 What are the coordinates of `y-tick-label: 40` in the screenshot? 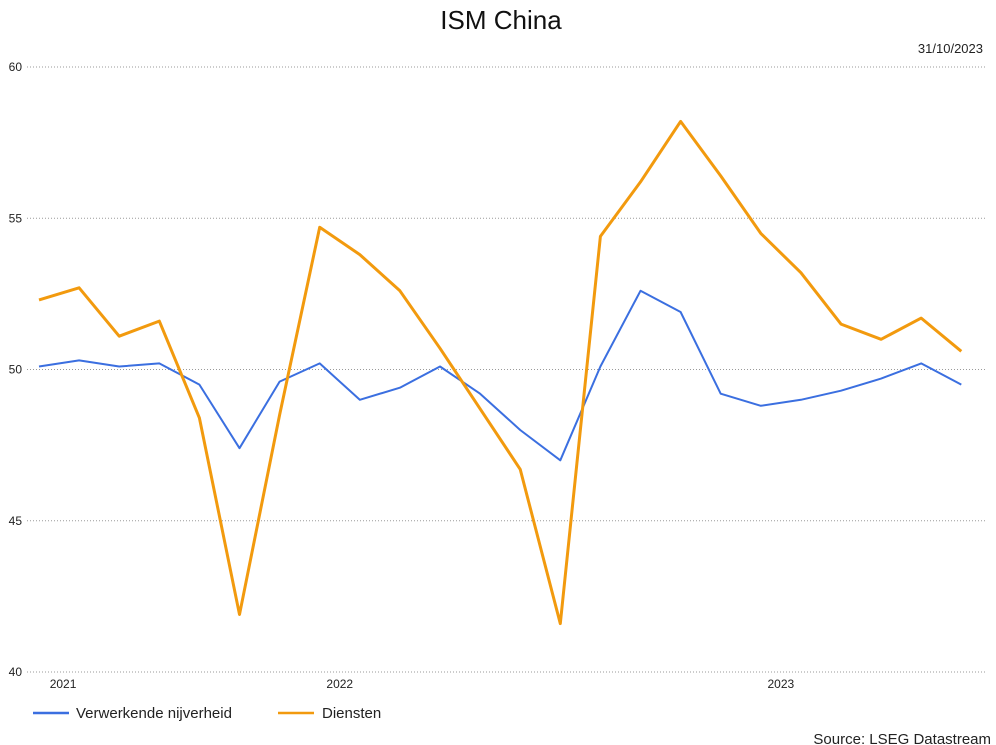 It's located at (16, 672).